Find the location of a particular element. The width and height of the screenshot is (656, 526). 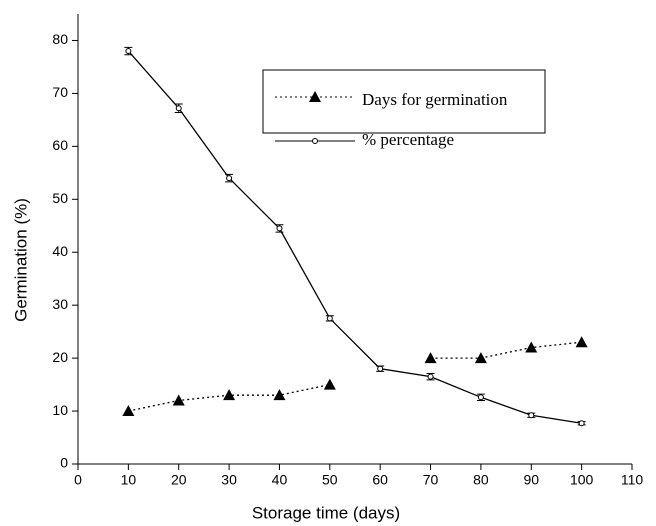

x-tick-label: 50 is located at coordinates (330, 480).